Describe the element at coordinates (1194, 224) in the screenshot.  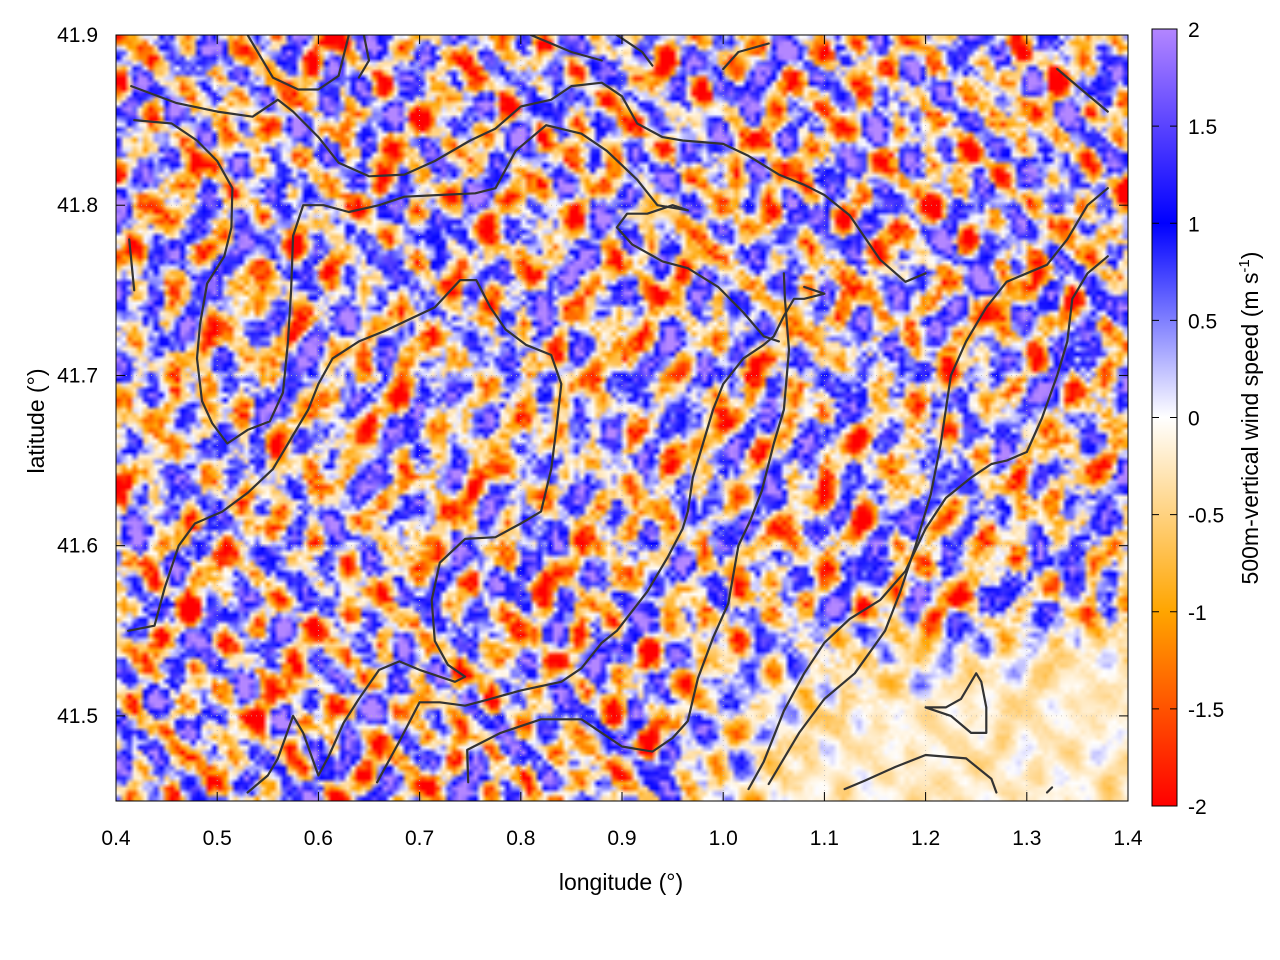
I see `colorbar-tick-label: 1` at that location.